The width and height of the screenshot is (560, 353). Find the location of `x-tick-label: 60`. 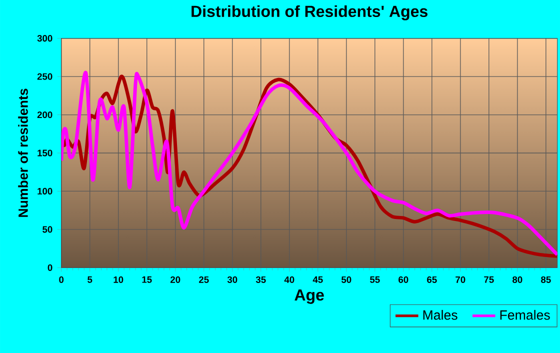

x-tick-label: 60 is located at coordinates (403, 279).